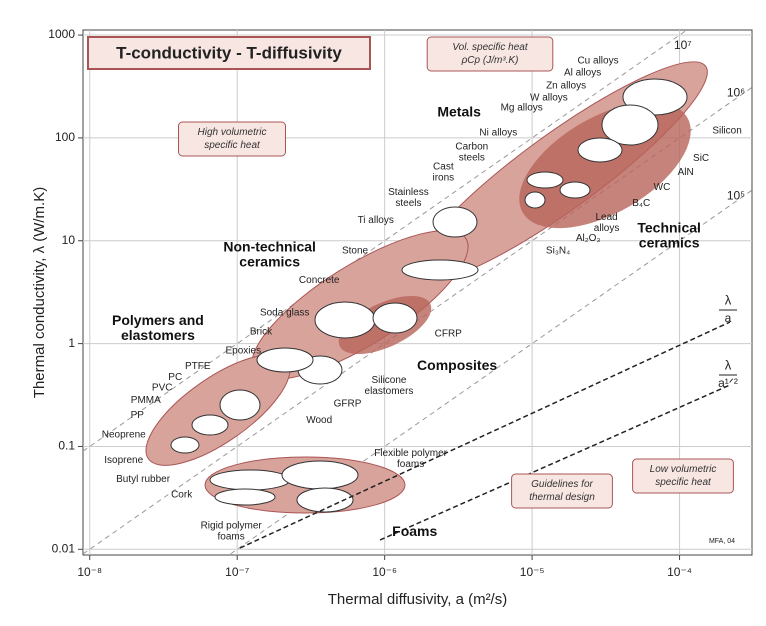  I want to click on material-label: Al alloys, so click(582, 72).